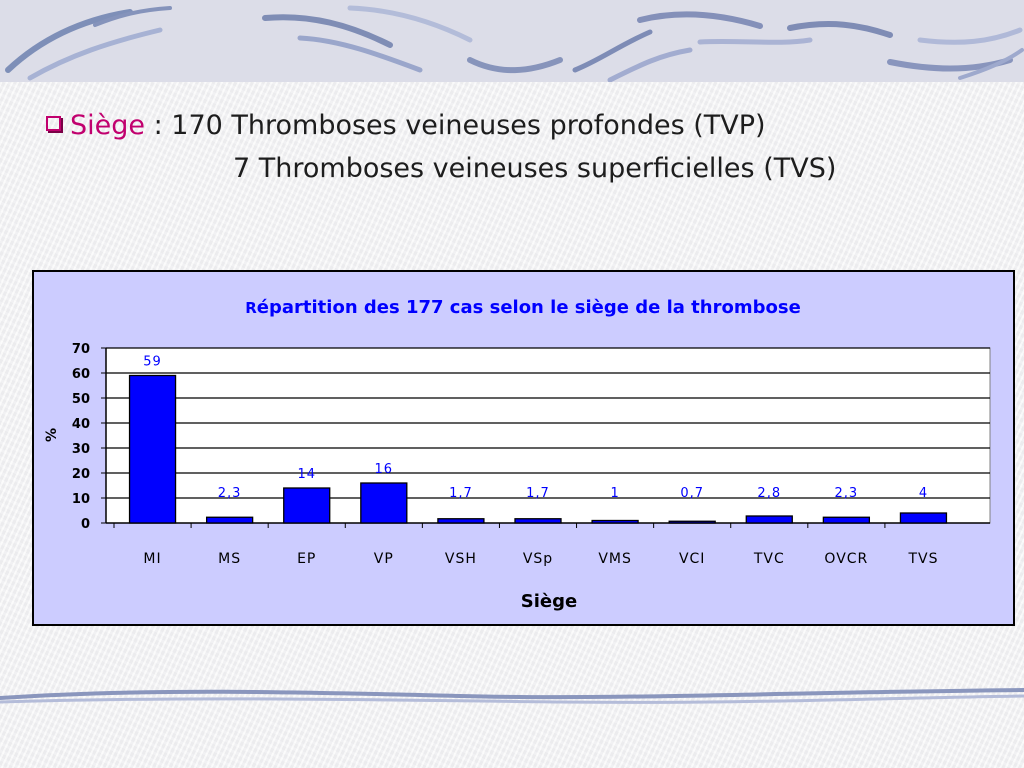 Image resolution: width=1024 pixels, height=768 pixels. Describe the element at coordinates (152, 559) in the screenshot. I see `x-tick-label: MI` at that location.